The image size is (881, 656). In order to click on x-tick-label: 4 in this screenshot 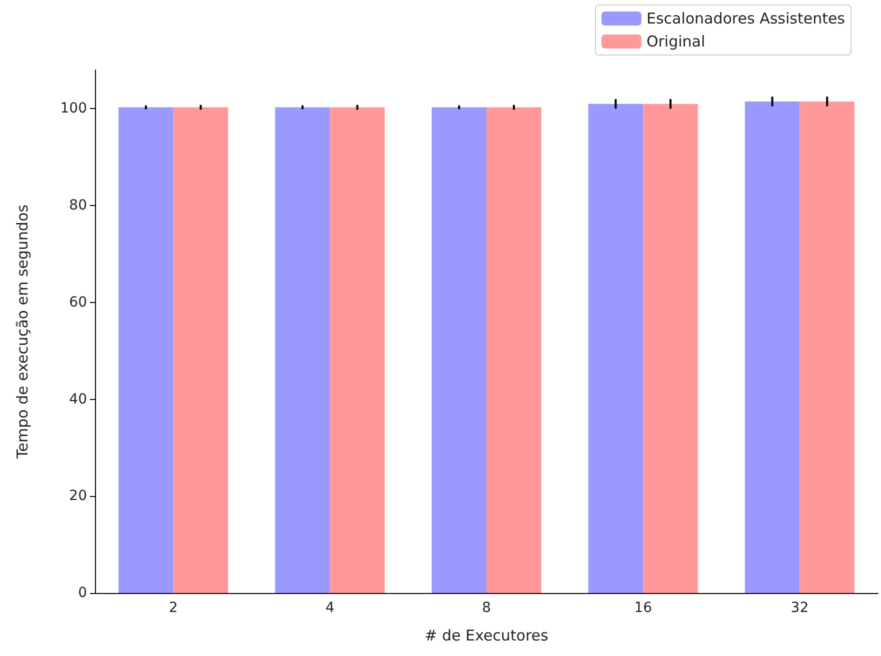, I will do `click(329, 608)`.